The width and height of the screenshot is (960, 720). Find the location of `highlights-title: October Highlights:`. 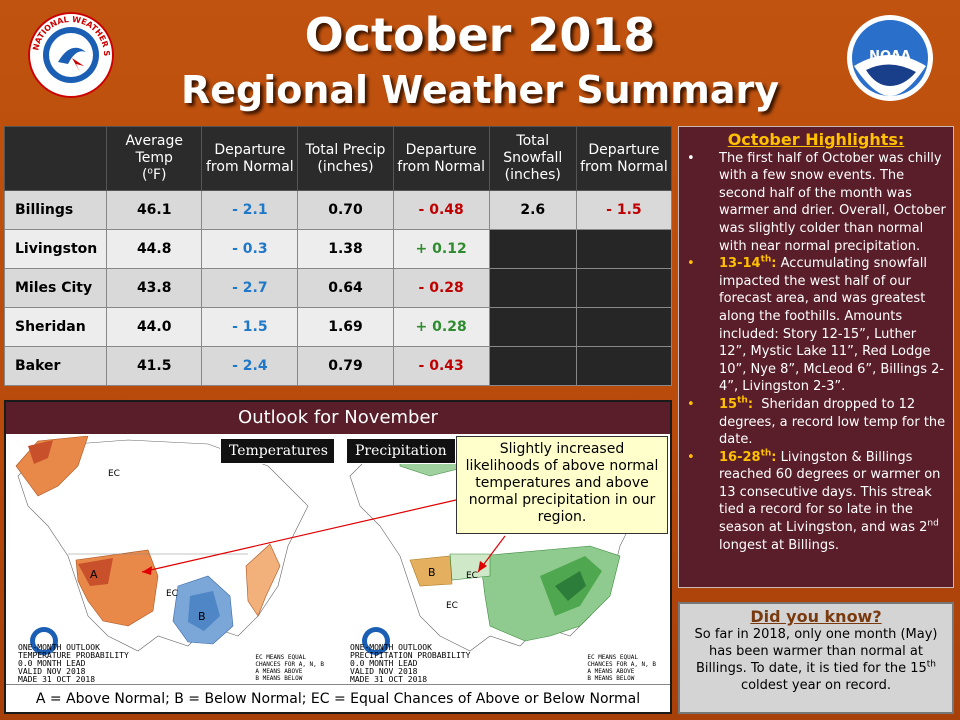

highlights-title: October Highlights: is located at coordinates (816, 139).